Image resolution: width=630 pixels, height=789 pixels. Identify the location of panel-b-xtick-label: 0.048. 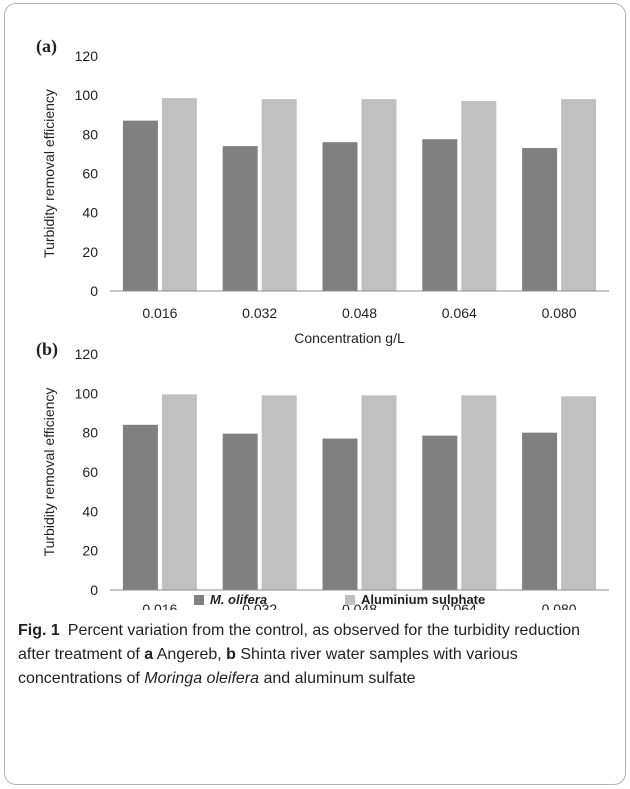
(359, 605).